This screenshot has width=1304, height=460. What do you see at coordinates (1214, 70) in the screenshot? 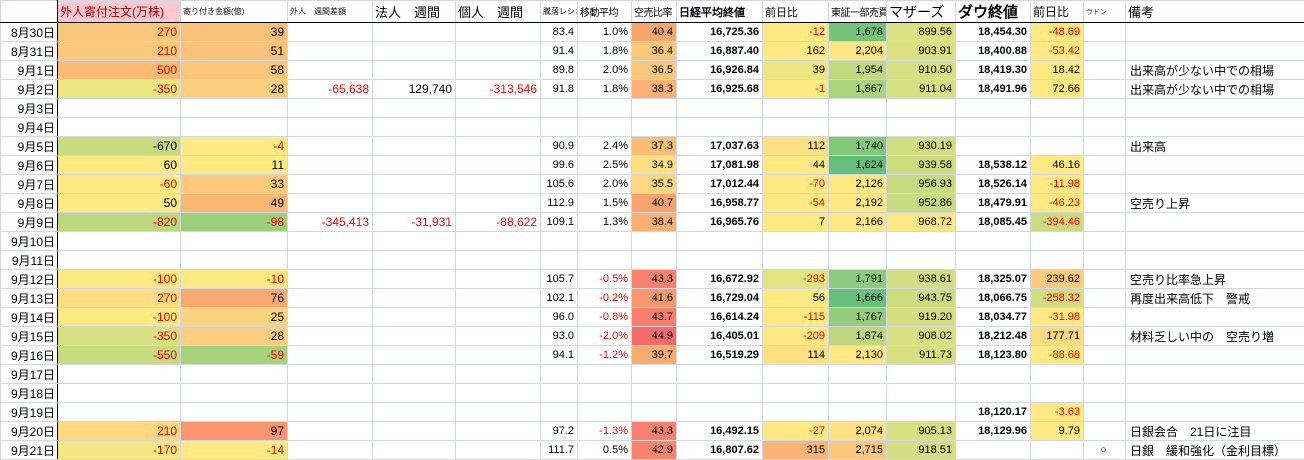
I see `cell-biko: 出来高が少ない中での相場` at bounding box center [1214, 70].